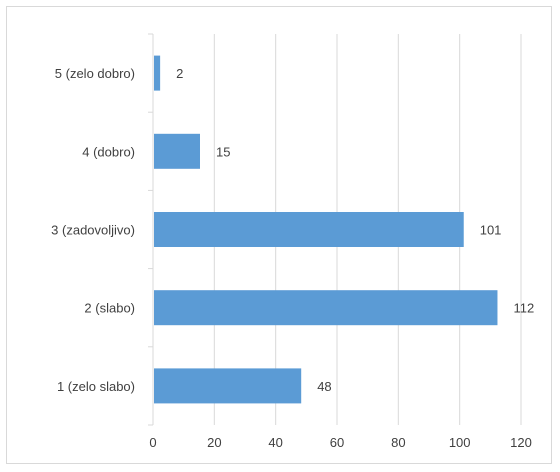  Describe the element at coordinates (491, 230) in the screenshot. I see `data-label: 101` at that location.